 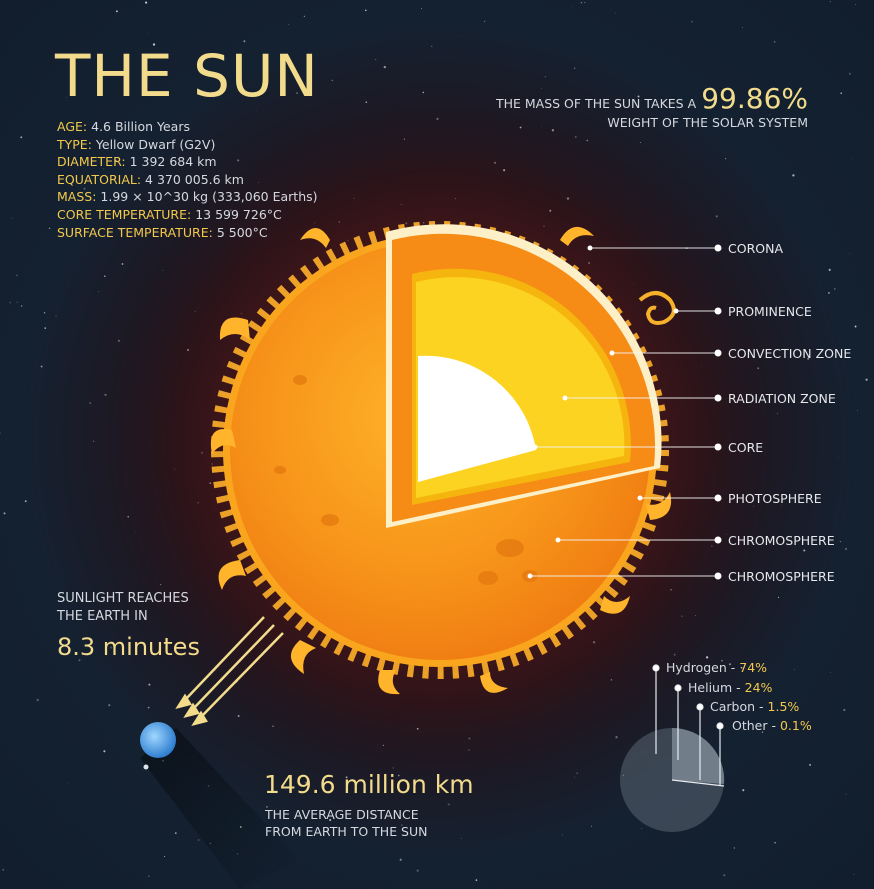 I want to click on label-core: CORE, so click(x=746, y=447).